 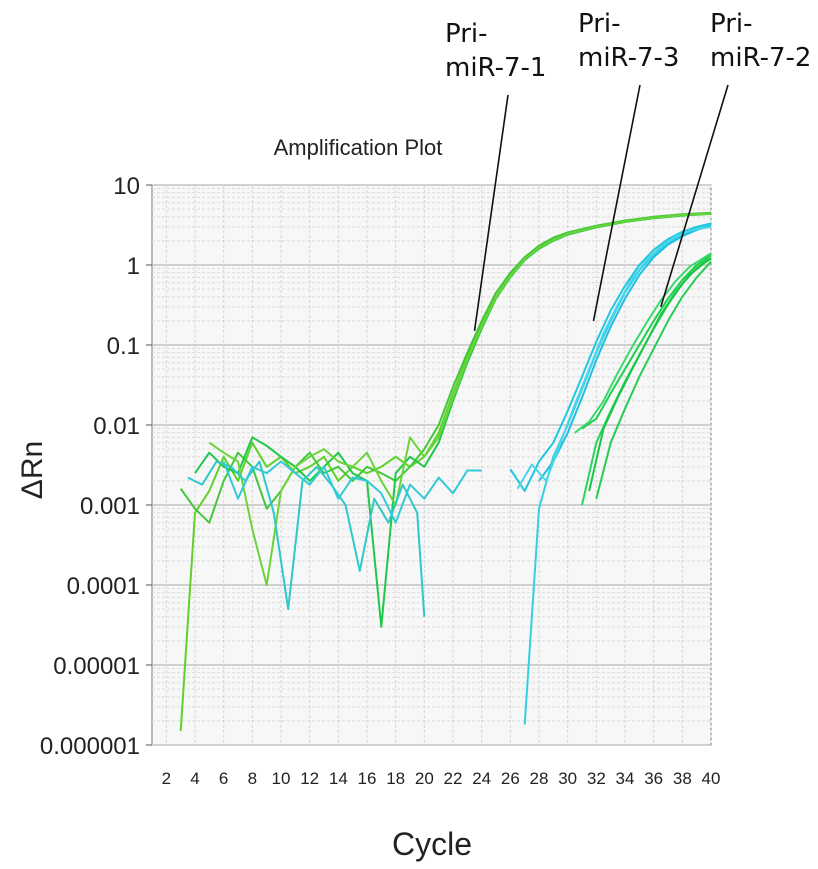 I want to click on x-tick-label: 18, so click(x=395, y=778).